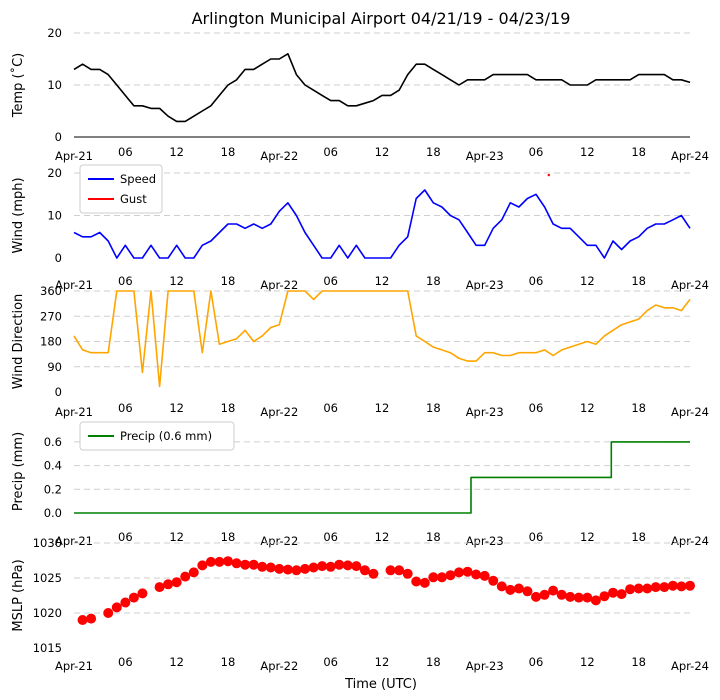 The image size is (720, 700). Describe the element at coordinates (54, 33) in the screenshot. I see `y-tick-label: 20` at that location.